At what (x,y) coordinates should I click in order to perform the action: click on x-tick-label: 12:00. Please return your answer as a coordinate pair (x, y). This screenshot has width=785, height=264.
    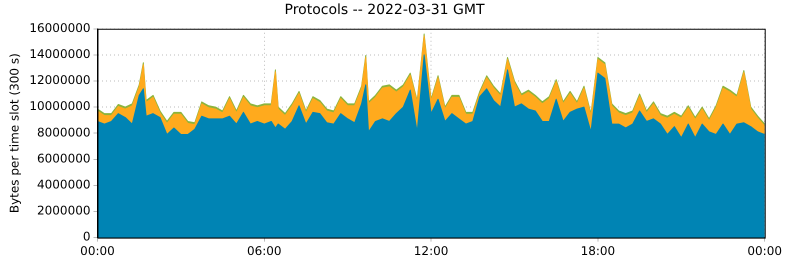
    Looking at the image, I should click on (431, 251).